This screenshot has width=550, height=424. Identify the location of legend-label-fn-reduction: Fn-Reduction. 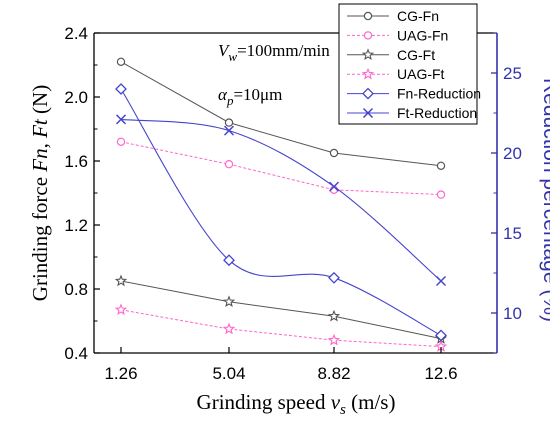
(439, 94).